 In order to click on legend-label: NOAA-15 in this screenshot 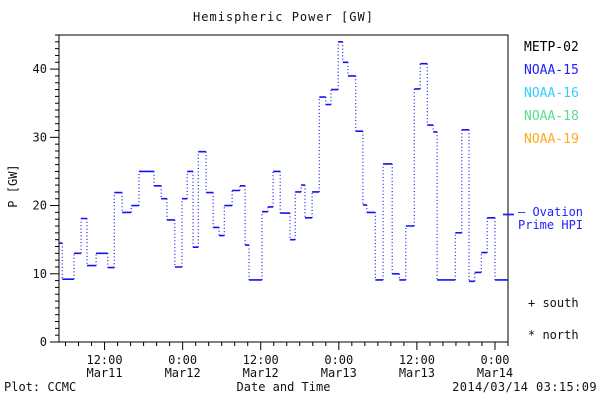, I will do `click(551, 70)`.